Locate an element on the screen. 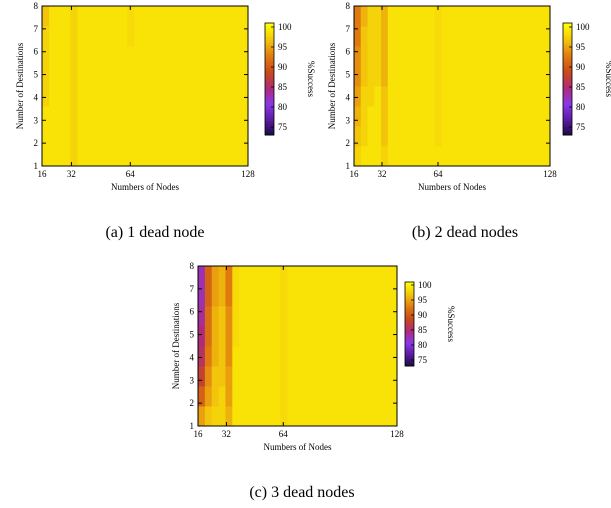 This screenshot has width=611, height=508. panel-caption: (b) 2 dead nodes is located at coordinates (465, 232).